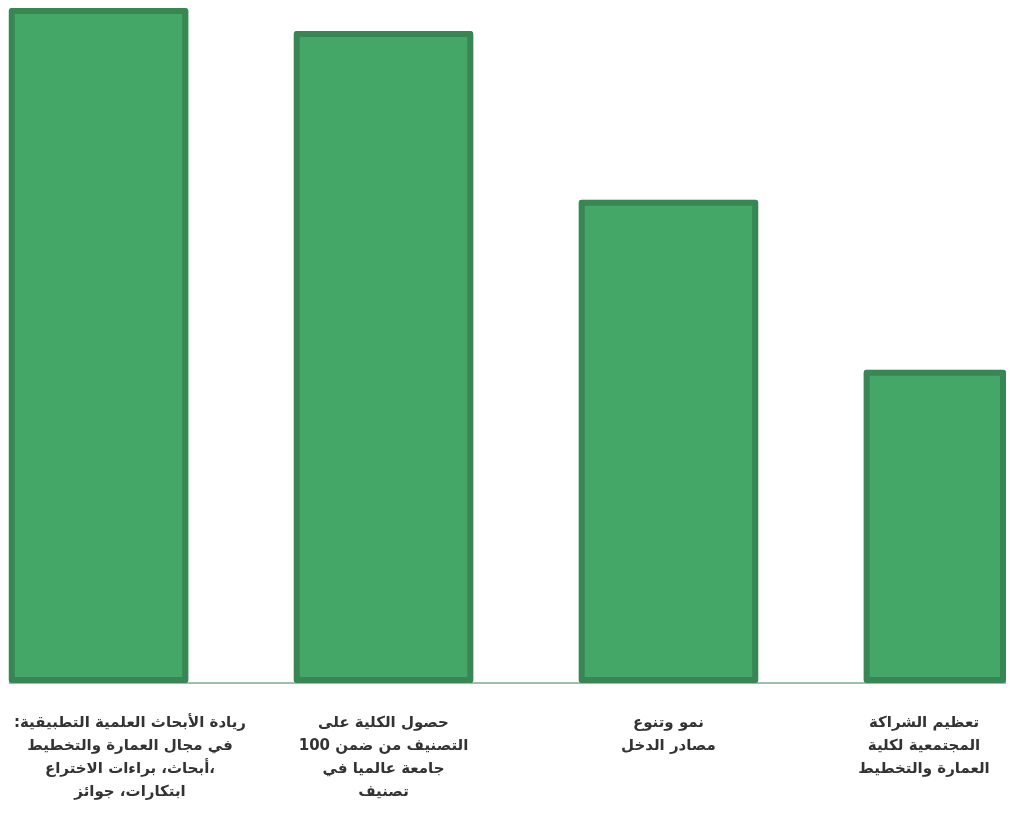 The width and height of the screenshot is (1009, 826). What do you see at coordinates (130, 756) in the screenshot?
I see `x-tick-label: ريادة الأبحاث العلمية التطبيقية: في مجال العمارة والتخطيط ،أبحاث، براءات الاختراع ابتكارات، جوائز` at bounding box center [130, 756].